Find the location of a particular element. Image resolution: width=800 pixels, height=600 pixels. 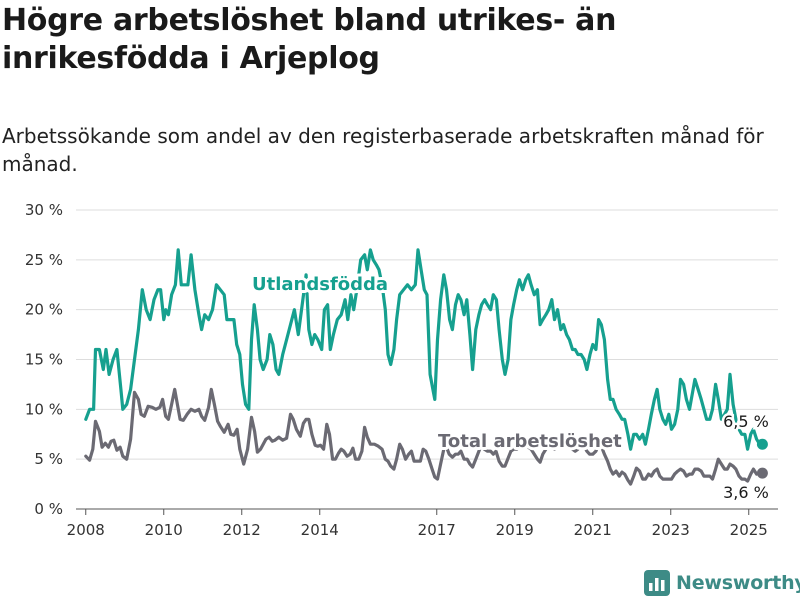

x-tick-label: 2010 is located at coordinates (164, 530).